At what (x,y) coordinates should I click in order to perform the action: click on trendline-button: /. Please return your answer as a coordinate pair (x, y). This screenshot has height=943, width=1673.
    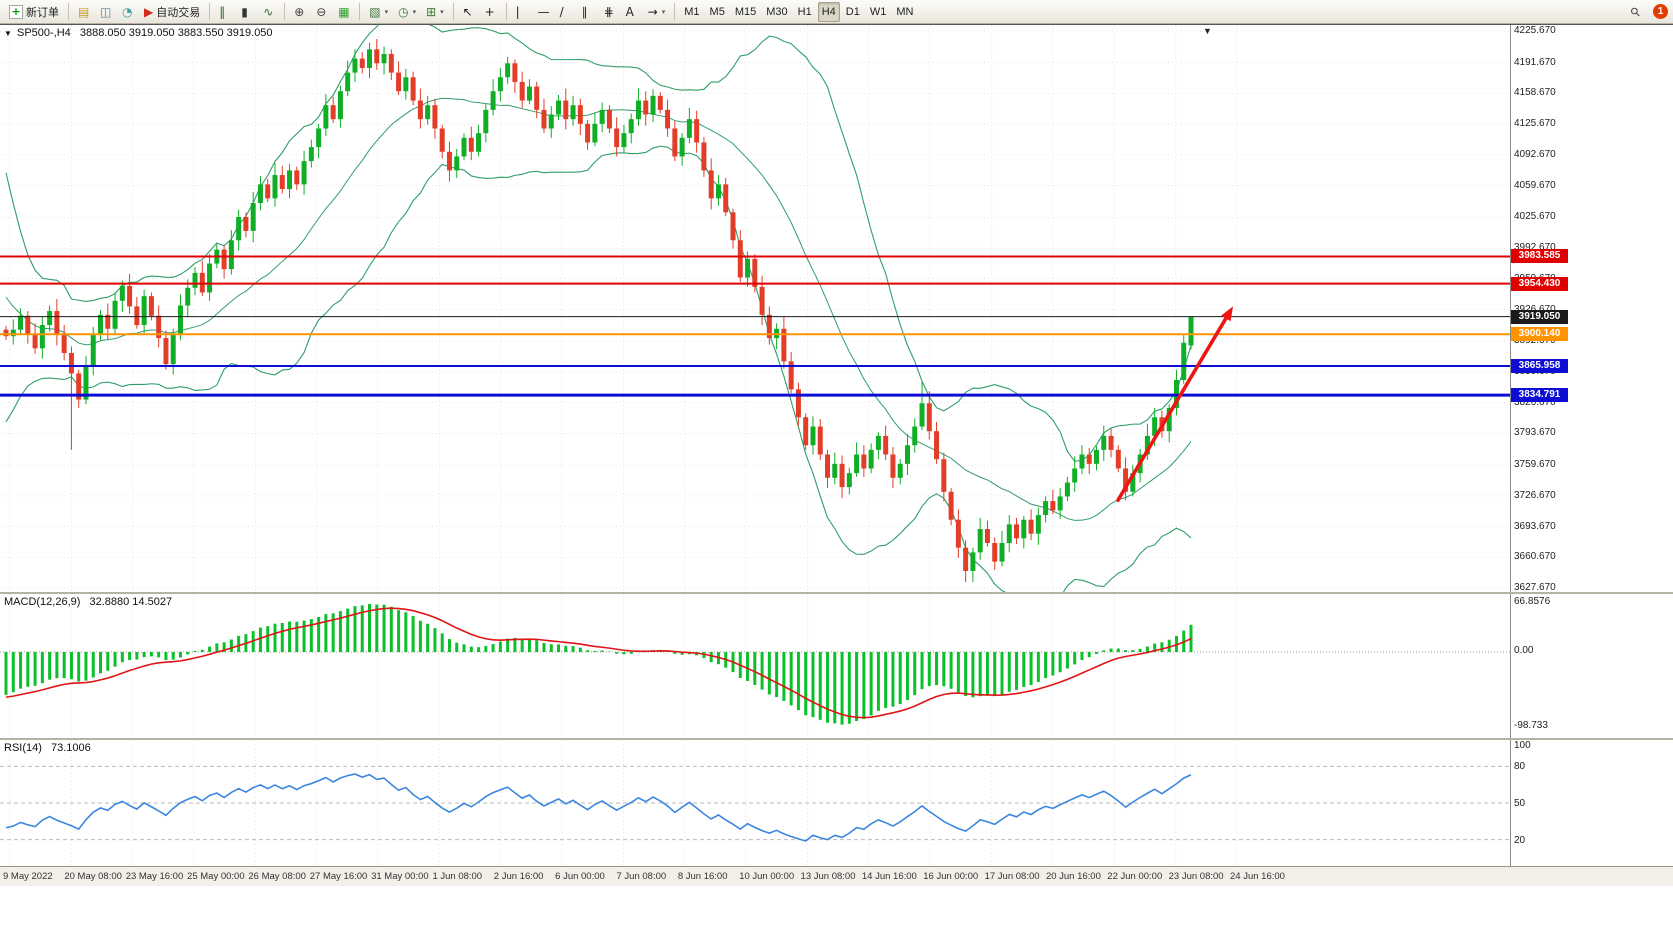
    Looking at the image, I should click on (566, 12).